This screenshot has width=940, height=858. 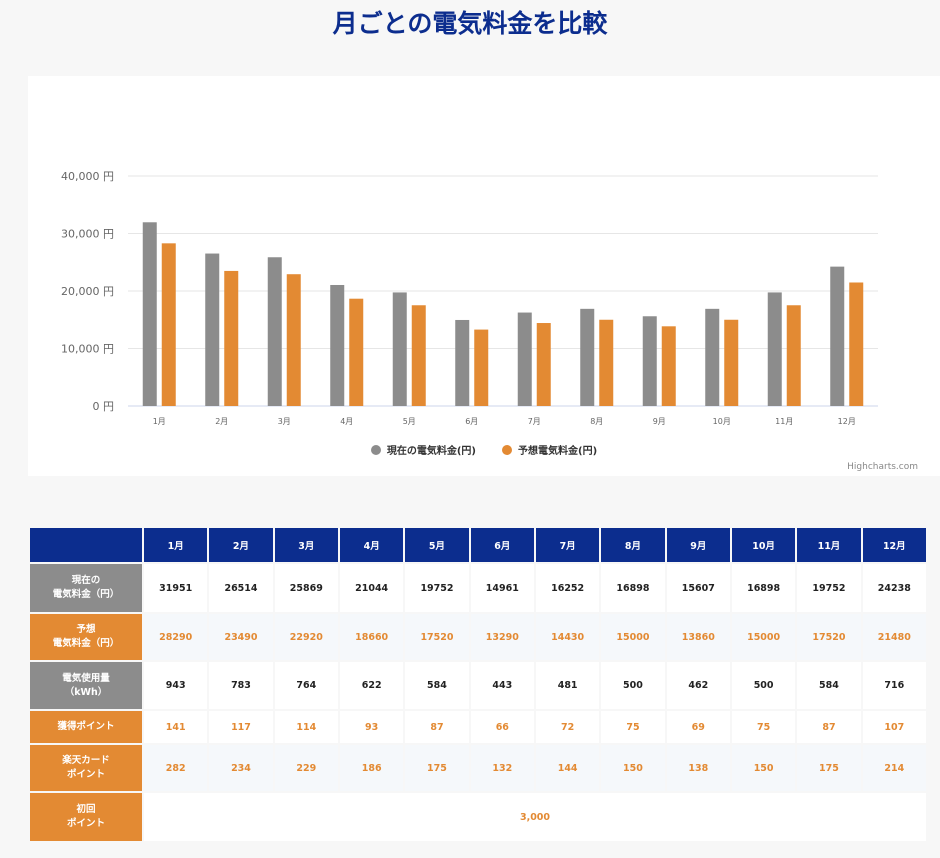 What do you see at coordinates (763, 685) in the screenshot?
I see `table-cell-usage: 500` at bounding box center [763, 685].